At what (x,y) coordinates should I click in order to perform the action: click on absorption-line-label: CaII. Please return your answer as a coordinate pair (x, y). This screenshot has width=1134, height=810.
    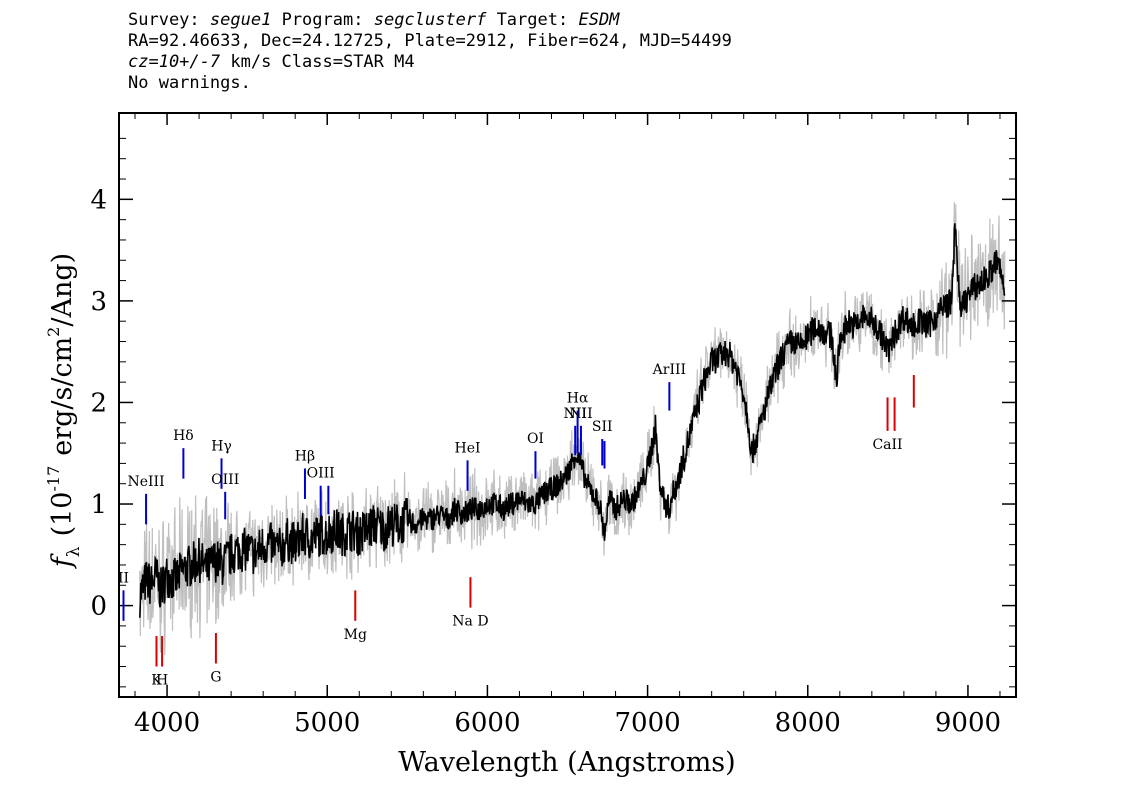
    Looking at the image, I should click on (887, 445).